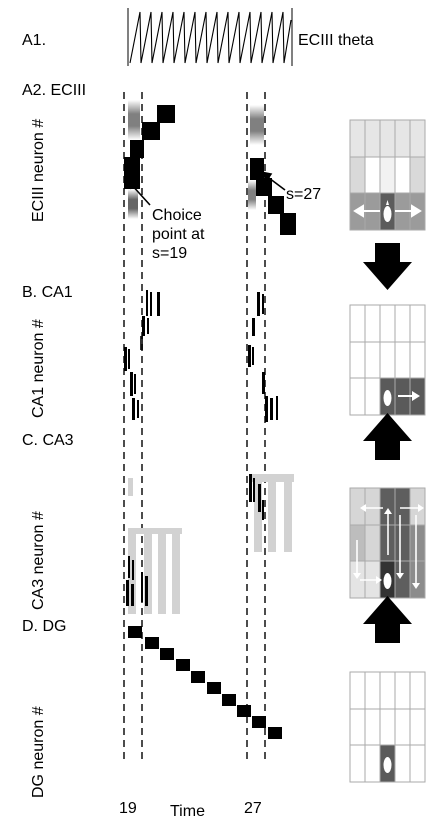 The width and height of the screenshot is (442, 823). Describe the element at coordinates (253, 808) in the screenshot. I see `tick-27: 27` at that location.